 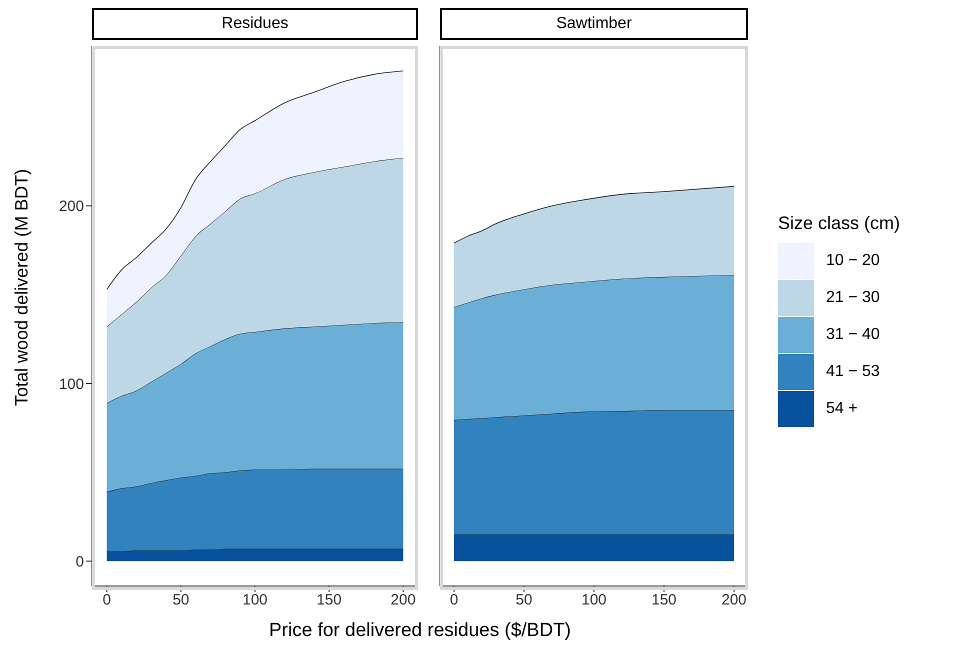 I want to click on legend-label: 10 − 20, so click(x=853, y=261).